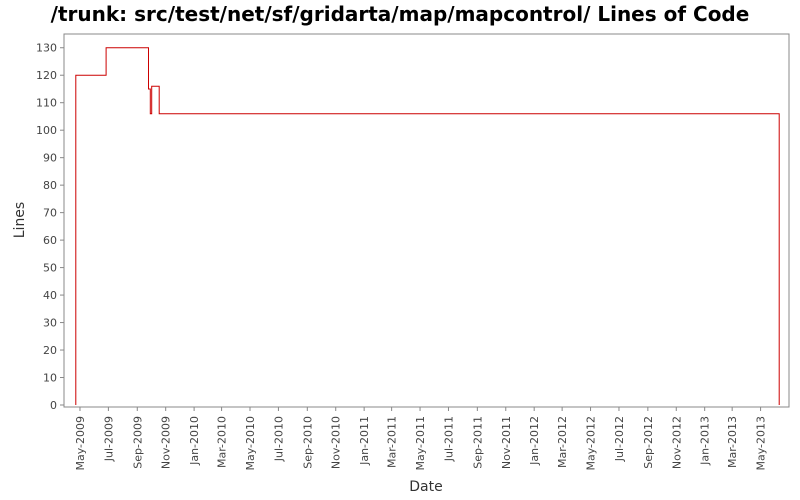 The height and width of the screenshot is (500, 800). I want to click on y-tick-label: 30, so click(50, 323).